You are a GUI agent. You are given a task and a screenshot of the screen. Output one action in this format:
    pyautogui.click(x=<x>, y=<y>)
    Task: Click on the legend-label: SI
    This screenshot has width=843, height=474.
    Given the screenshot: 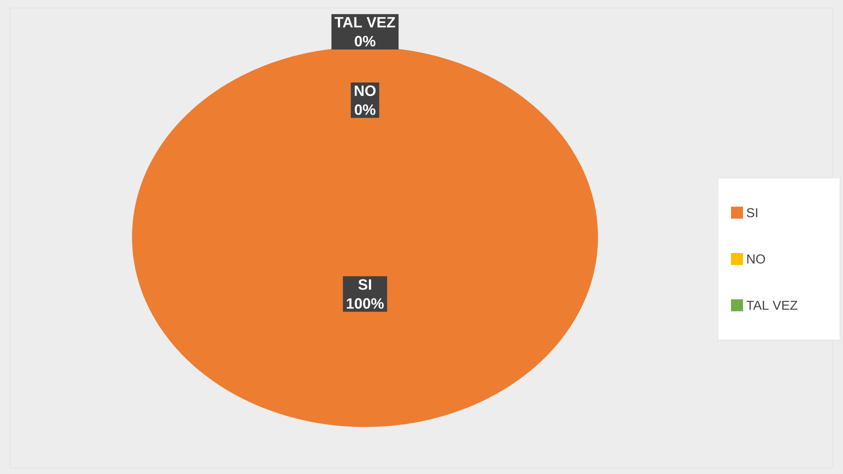 What is the action you would take?
    pyautogui.click(x=752, y=213)
    